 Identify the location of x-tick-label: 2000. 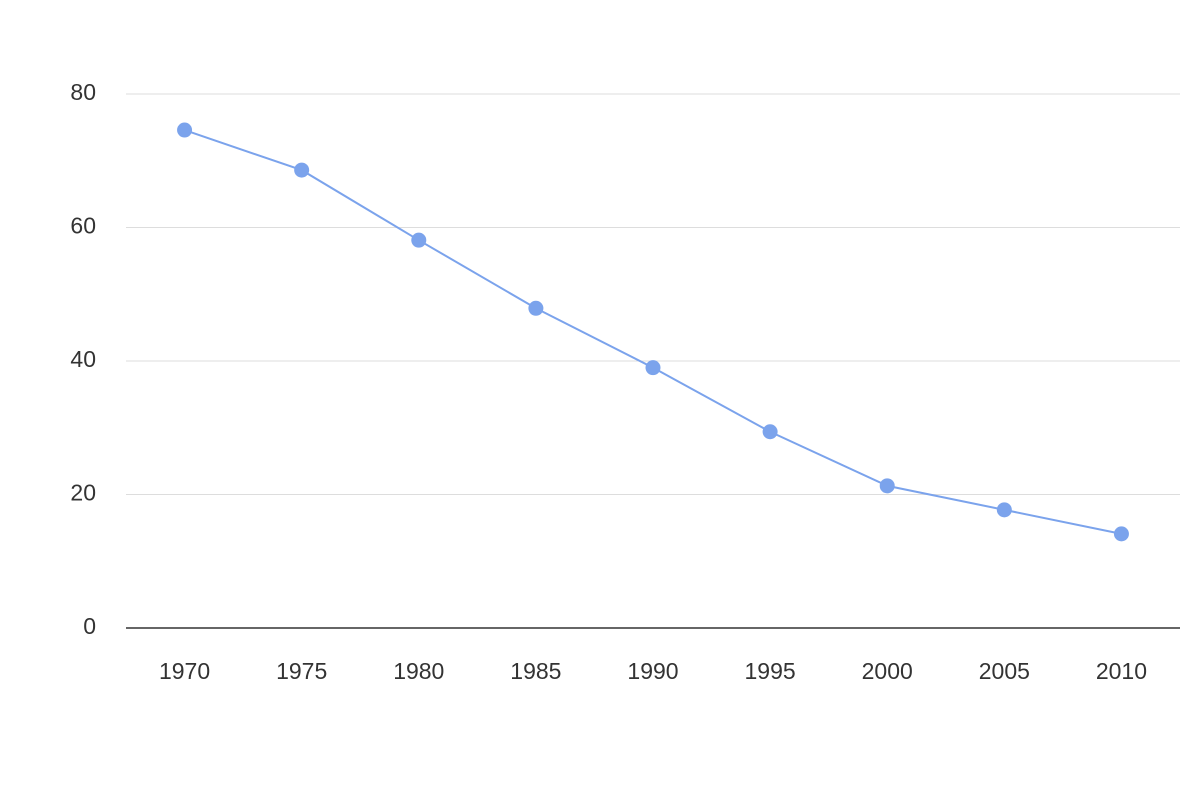
(887, 671).